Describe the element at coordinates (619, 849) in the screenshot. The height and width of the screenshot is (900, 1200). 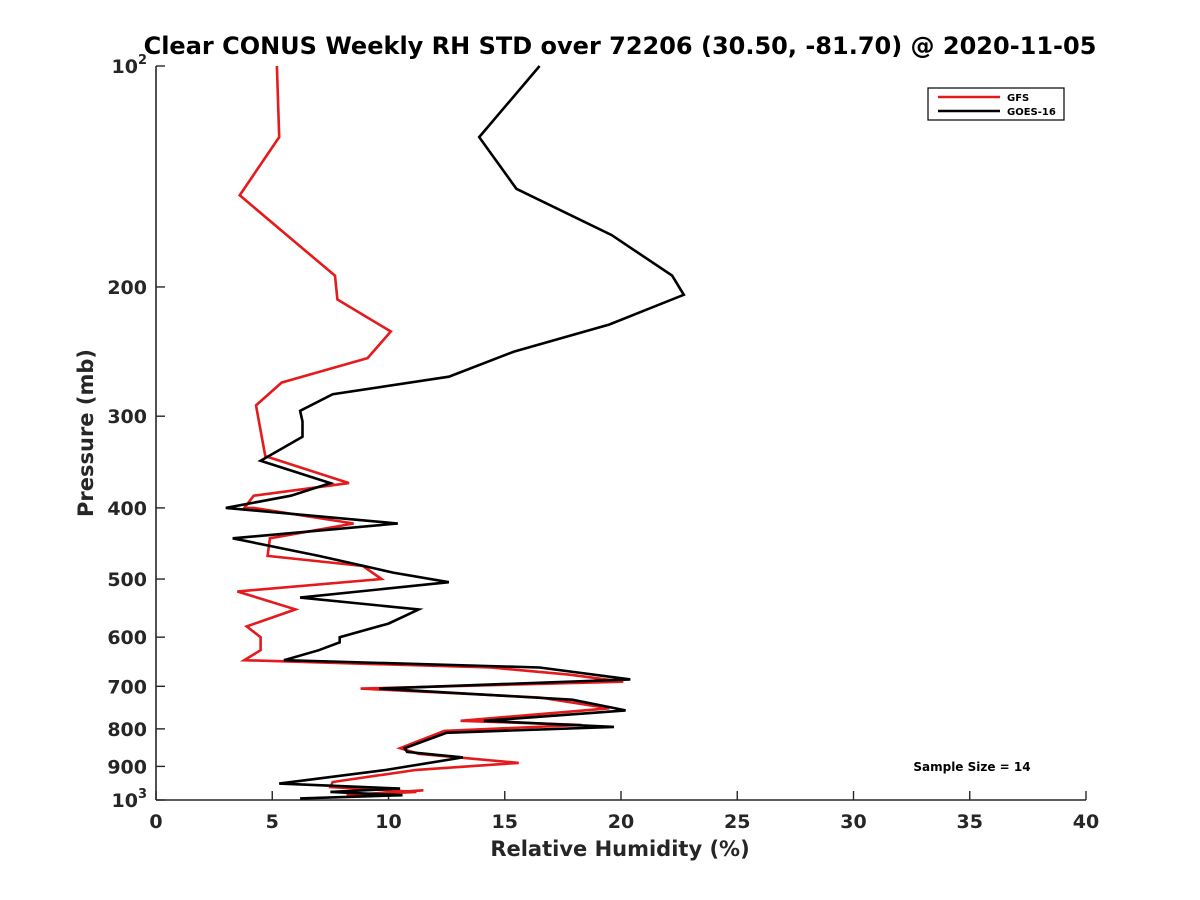
I see `x-axis-label: Relative Humidity (%)` at that location.